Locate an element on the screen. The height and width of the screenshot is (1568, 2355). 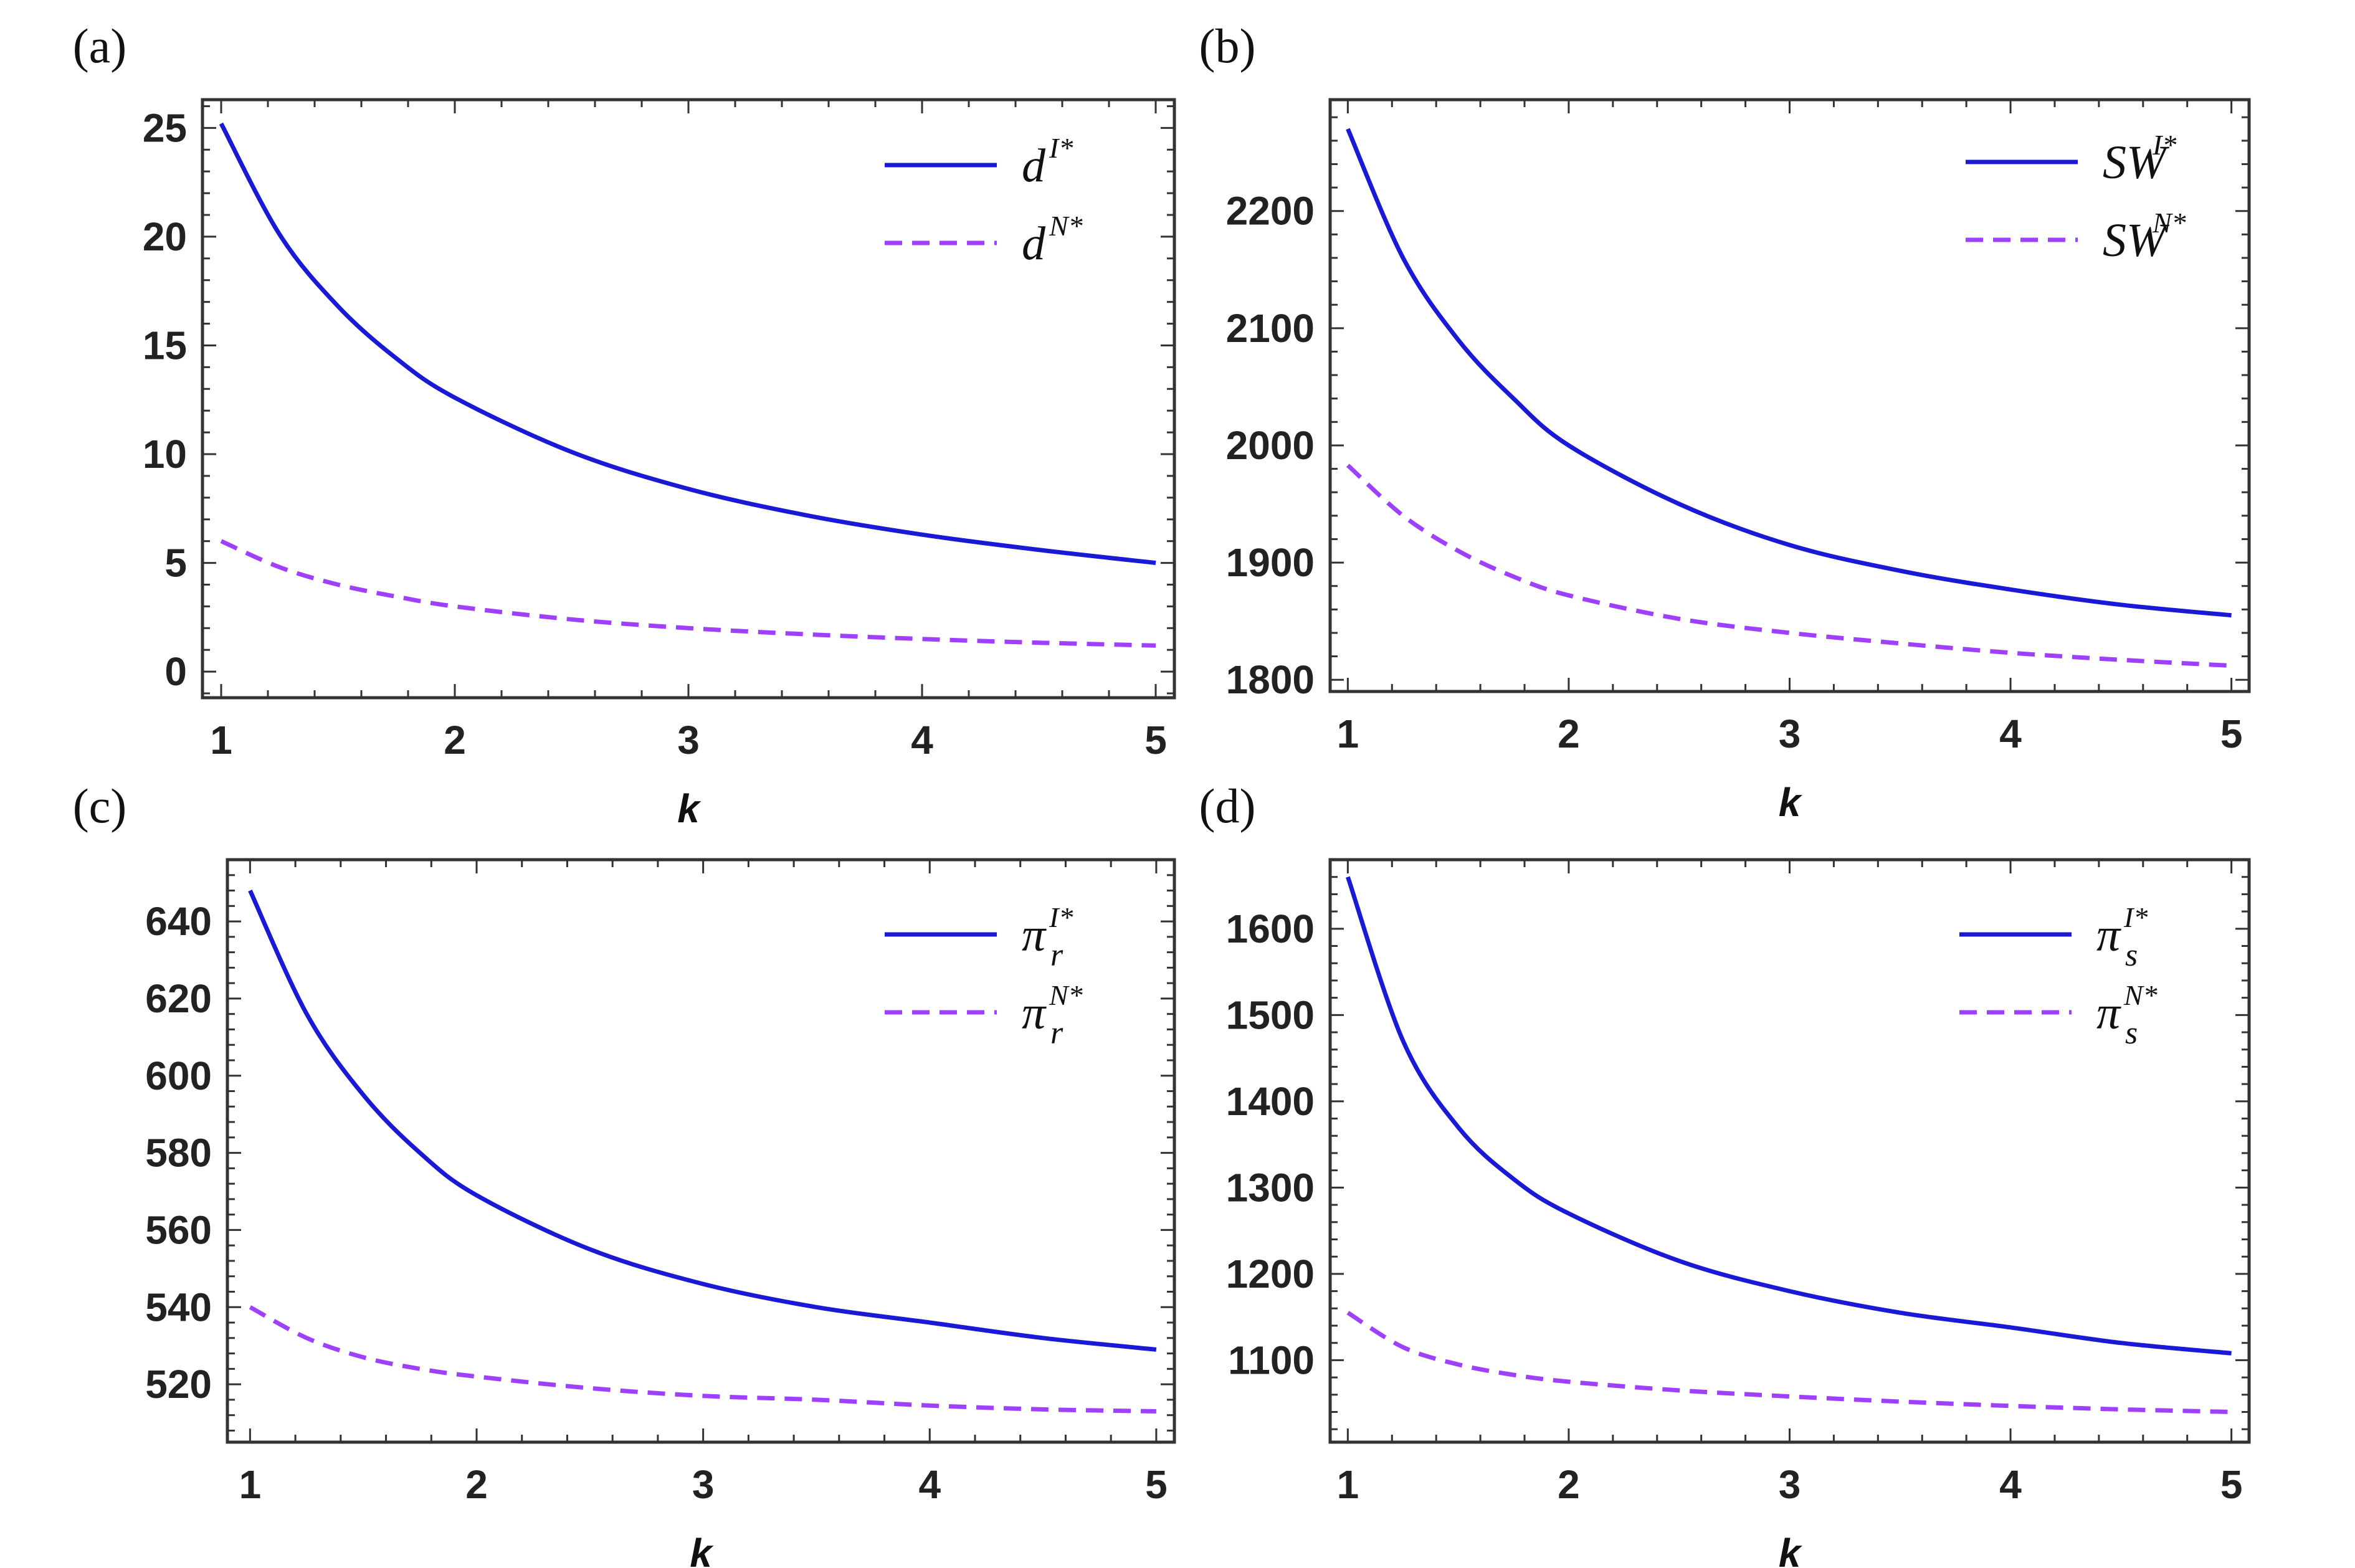
y-tick-label: 25 is located at coordinates (165, 128).